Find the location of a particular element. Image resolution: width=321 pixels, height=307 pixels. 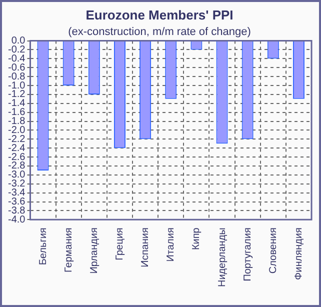

x-tick-label: Испания is located at coordinates (146, 248).